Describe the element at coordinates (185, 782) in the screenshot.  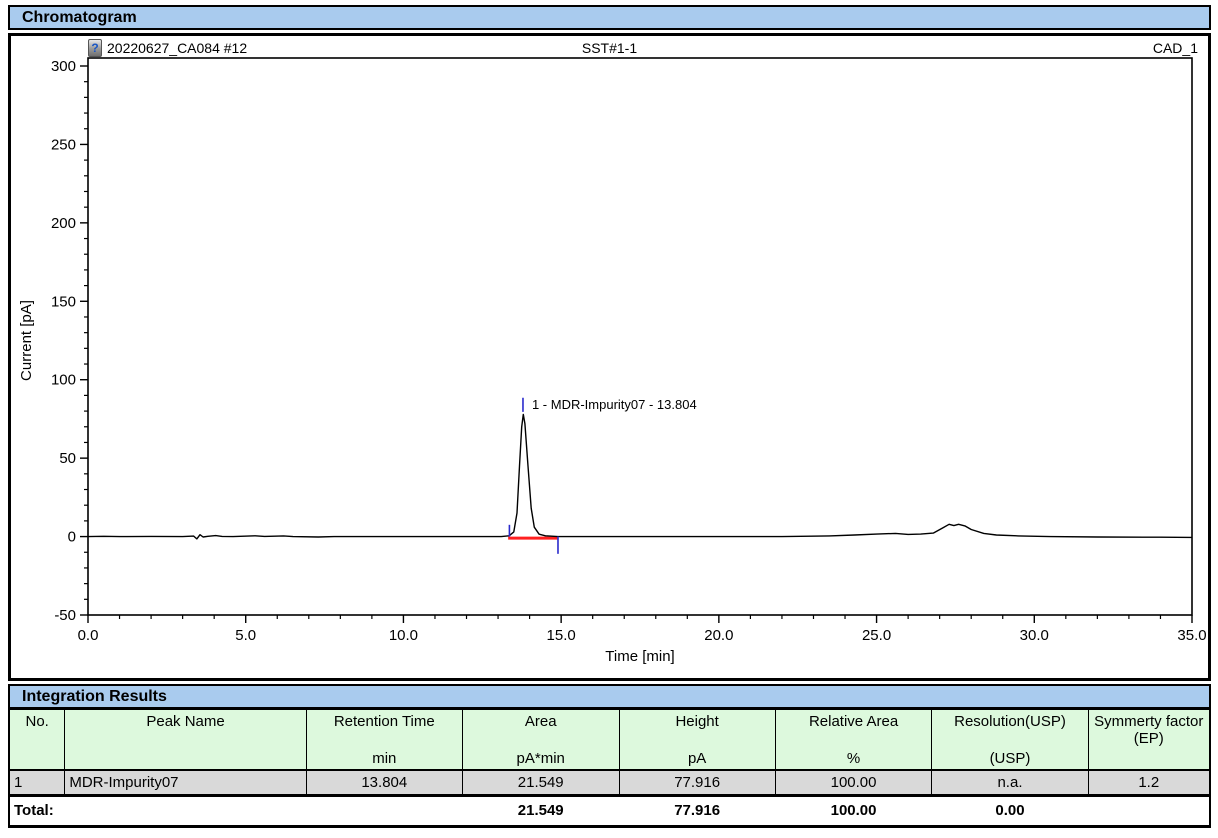
I see `cell-peak-name: MDR-Impurity07` at that location.